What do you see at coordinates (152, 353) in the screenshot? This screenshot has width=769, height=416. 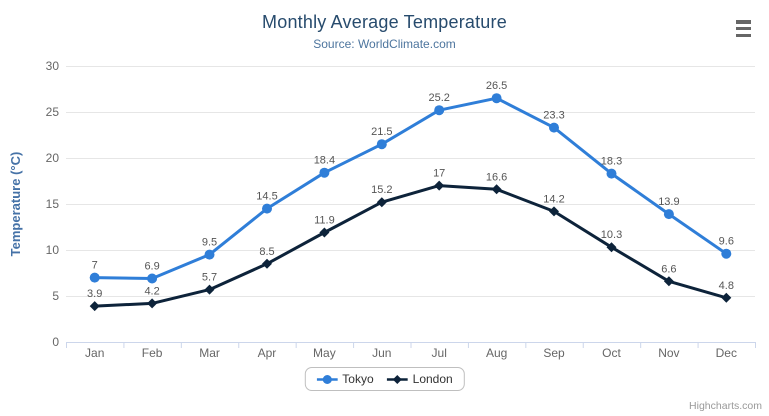 I see `x-axis-label: Feb` at bounding box center [152, 353].